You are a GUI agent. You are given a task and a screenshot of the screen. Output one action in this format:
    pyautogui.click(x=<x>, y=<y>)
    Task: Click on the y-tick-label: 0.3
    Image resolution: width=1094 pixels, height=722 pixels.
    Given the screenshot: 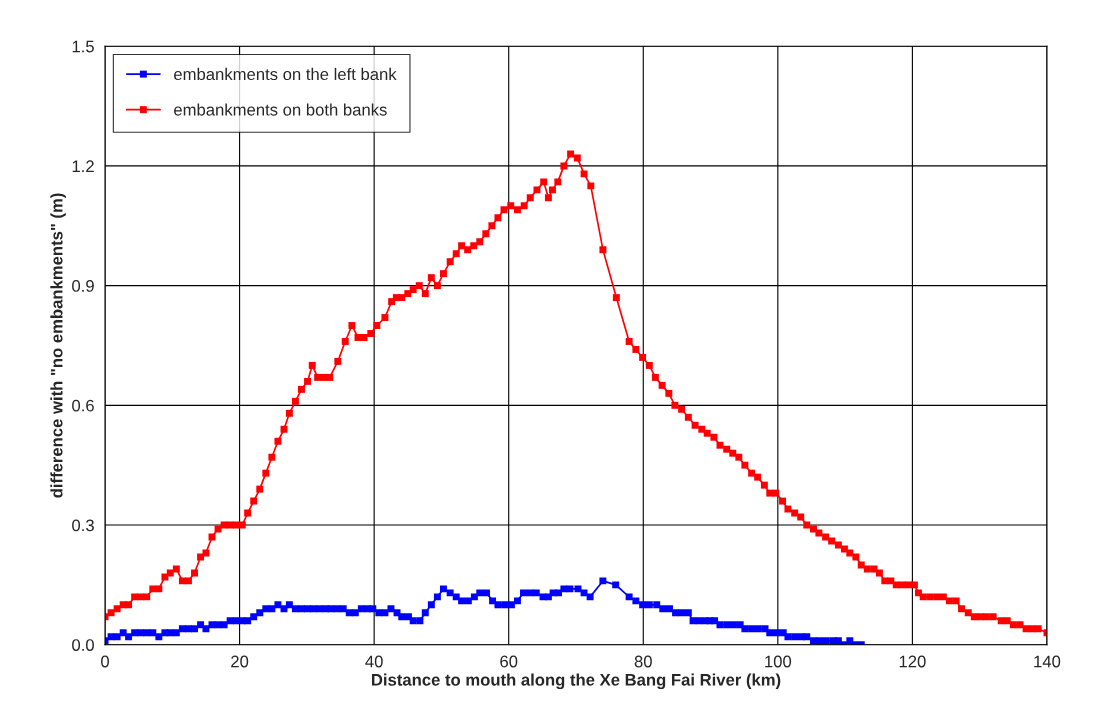 What is the action you would take?
    pyautogui.click(x=83, y=525)
    